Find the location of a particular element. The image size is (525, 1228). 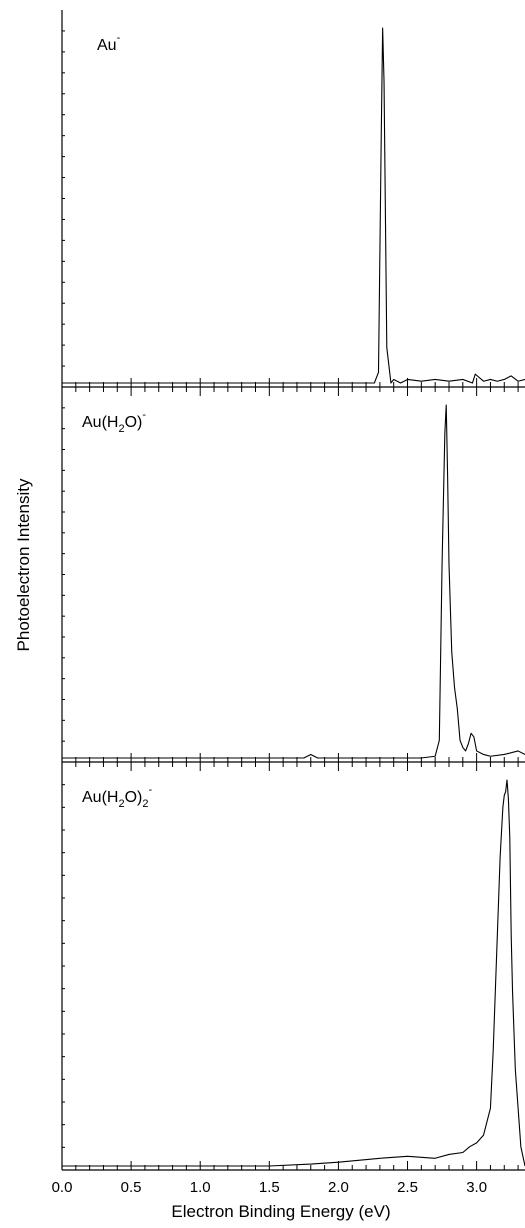

x-tick-labels: 0.0 0.5 1.0 1.5 2.0 2.5 3.0 is located at coordinates (269, 1187).